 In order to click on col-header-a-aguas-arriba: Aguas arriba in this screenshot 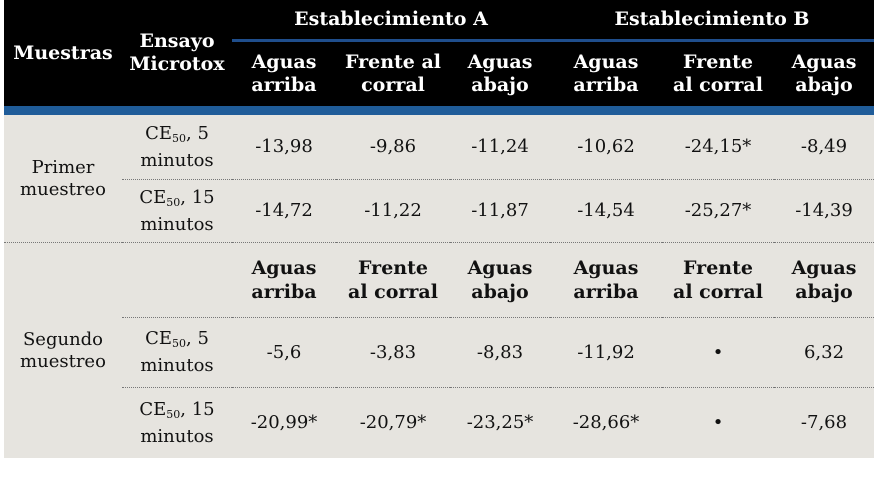, I will do `click(284, 73)`.